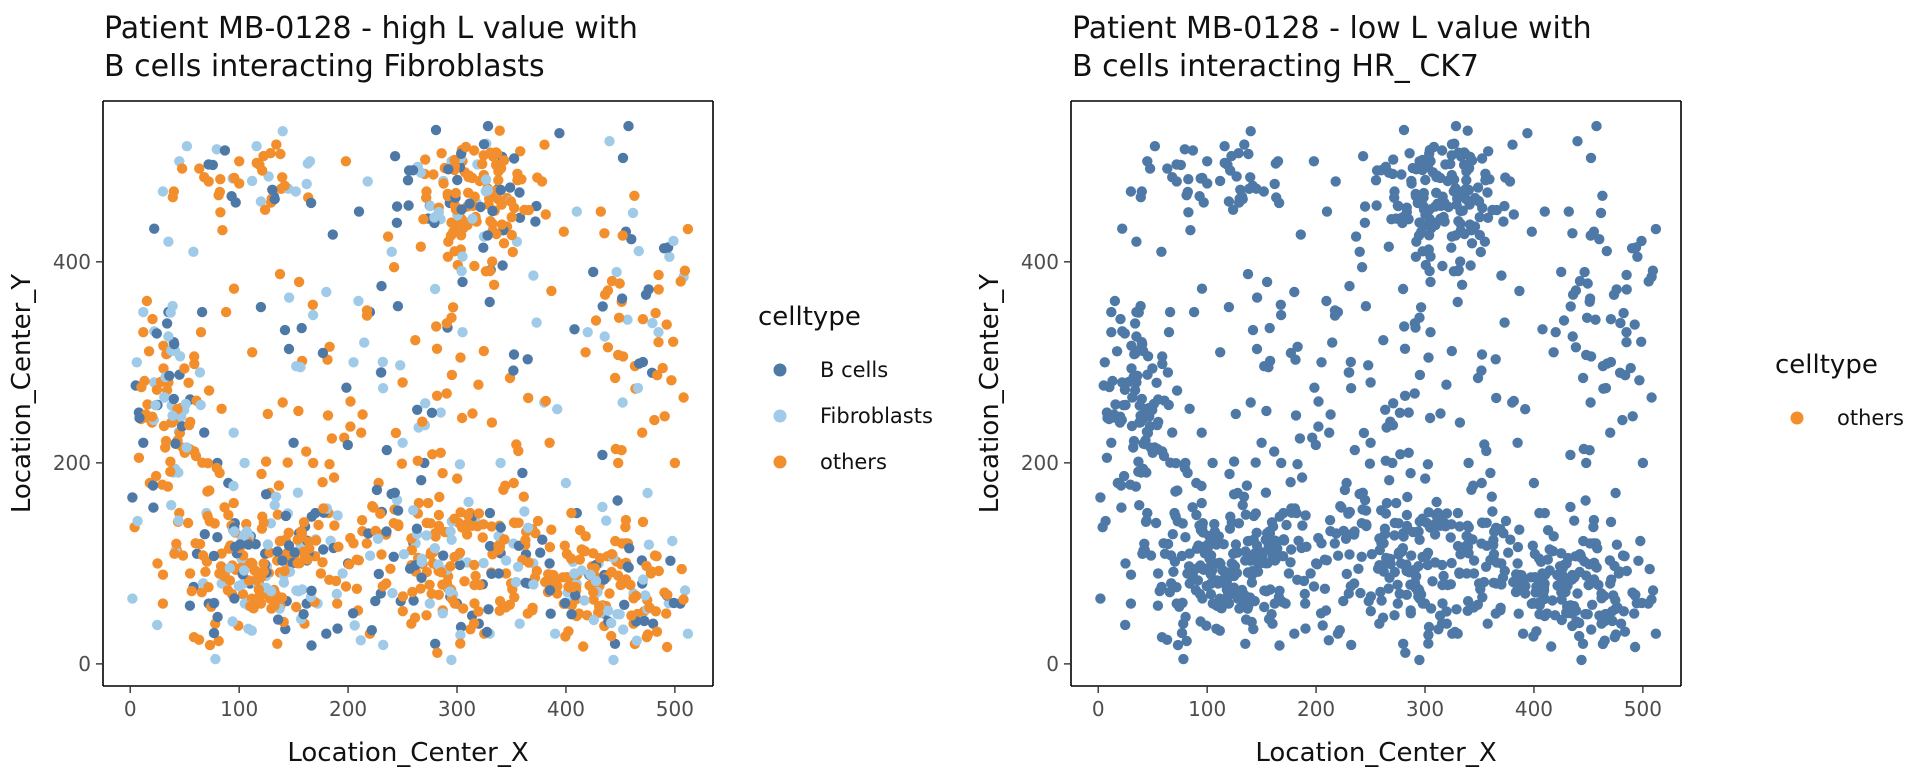 The width and height of the screenshot is (1920, 772). What do you see at coordinates (566, 709) in the screenshot?
I see `x-tick-label: 400` at bounding box center [566, 709].